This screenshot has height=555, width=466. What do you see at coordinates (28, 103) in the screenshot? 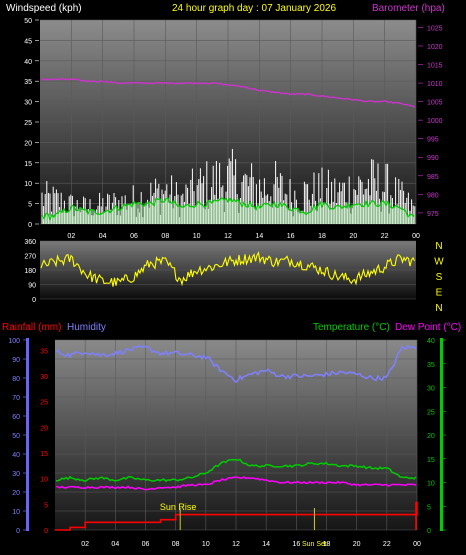
I see `windspeed-tick: 30` at bounding box center [28, 103].